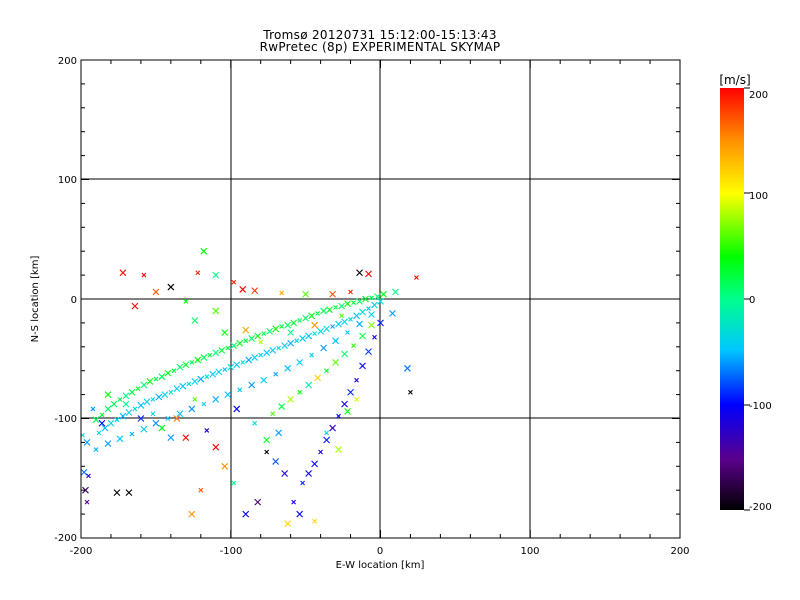  I want to click on colorbar-unit-label: [m/s], so click(734, 80).